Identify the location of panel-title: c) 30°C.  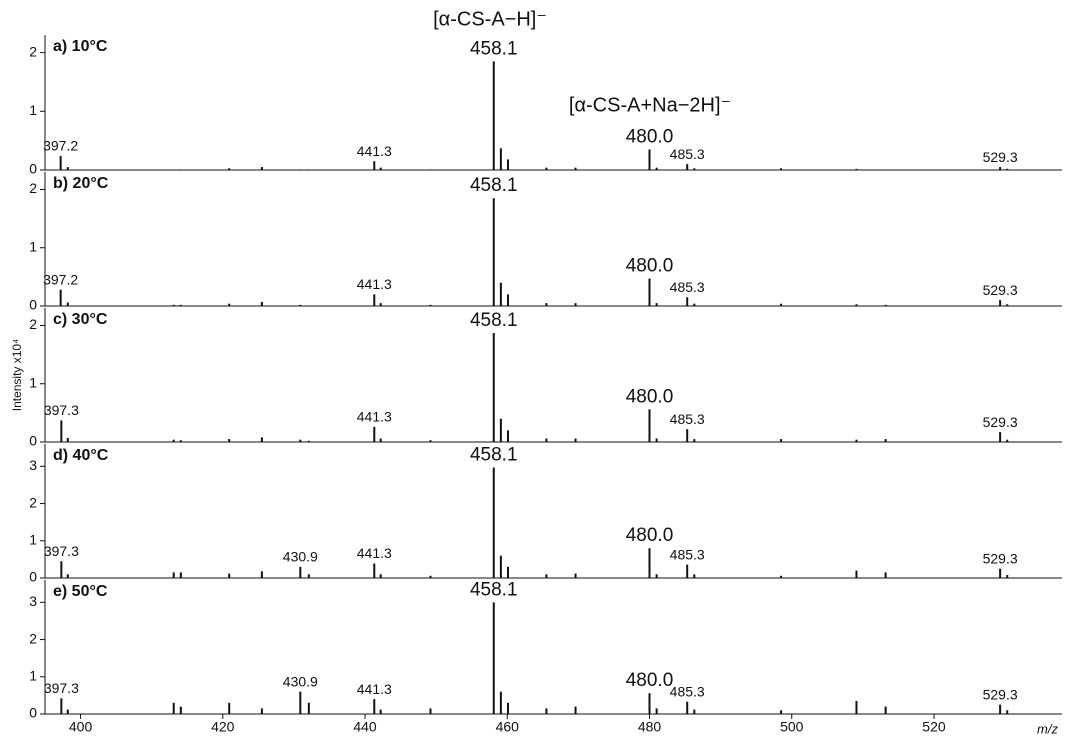
(80, 319).